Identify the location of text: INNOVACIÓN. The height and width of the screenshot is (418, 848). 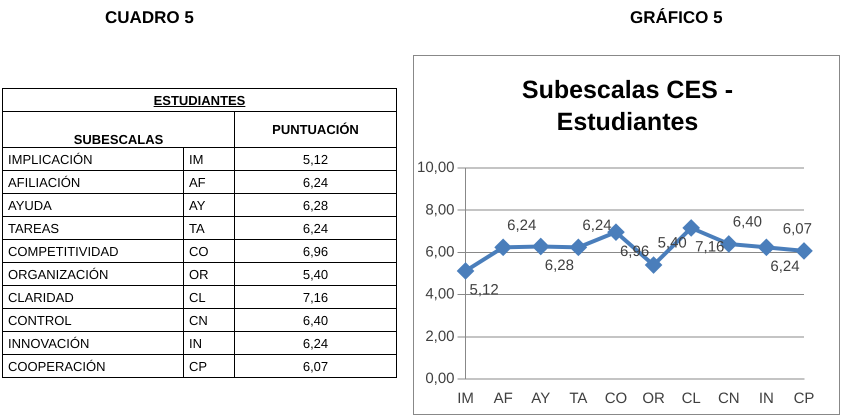
(93, 343).